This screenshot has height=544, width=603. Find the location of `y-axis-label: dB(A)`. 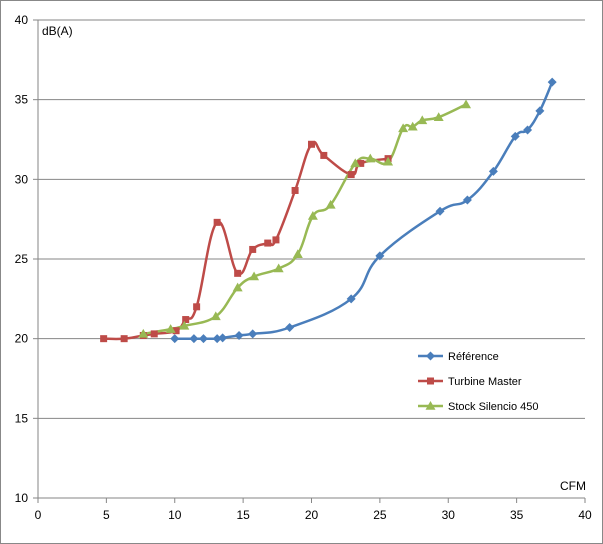

y-axis-label: dB(A) is located at coordinates (57, 31).